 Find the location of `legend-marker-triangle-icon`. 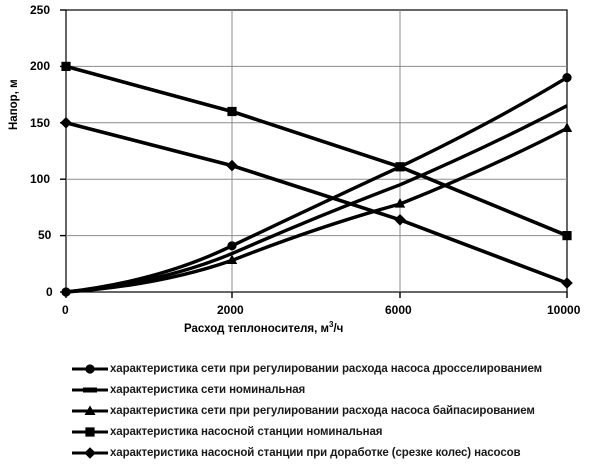

legend-marker-triangle-icon is located at coordinates (90, 411).